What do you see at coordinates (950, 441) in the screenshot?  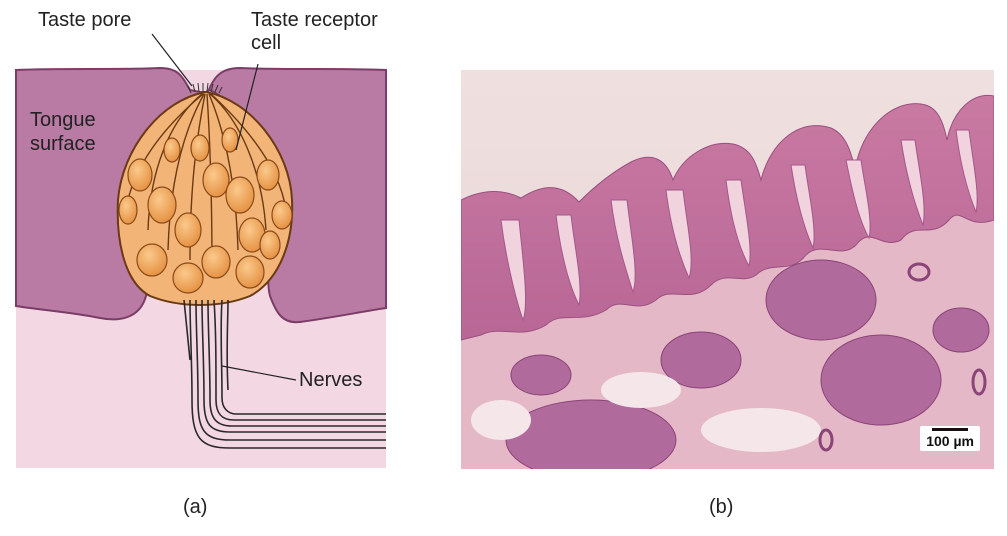 I see `scale-bar-label: 100 µm` at bounding box center [950, 441].